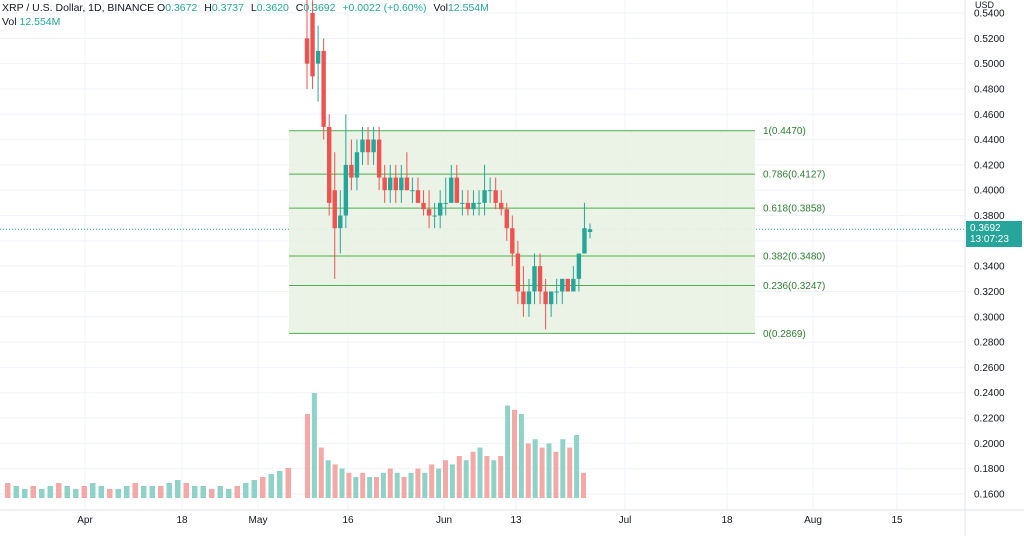 Image resolution: width=1024 pixels, height=536 pixels. I want to click on vol-value-2: 12.554M, so click(40, 22).